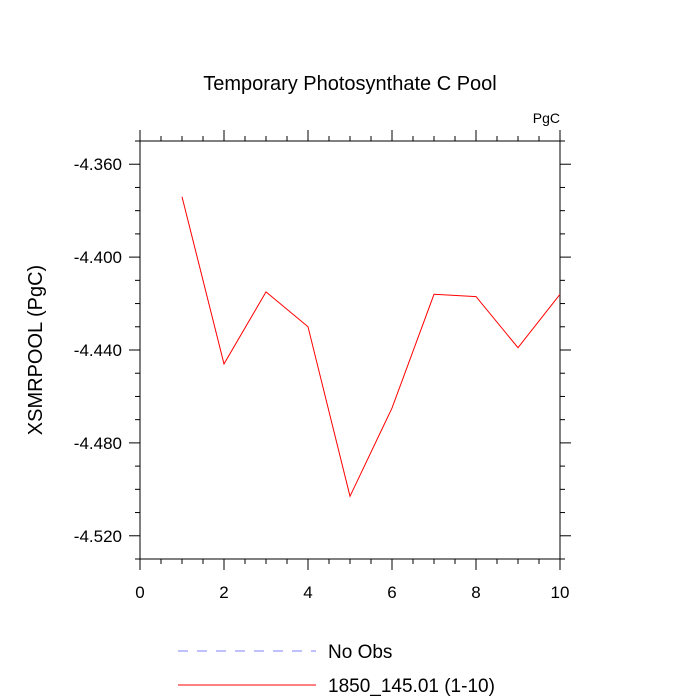  What do you see at coordinates (98, 350) in the screenshot?
I see `y-tick-label: -4.440` at bounding box center [98, 350].